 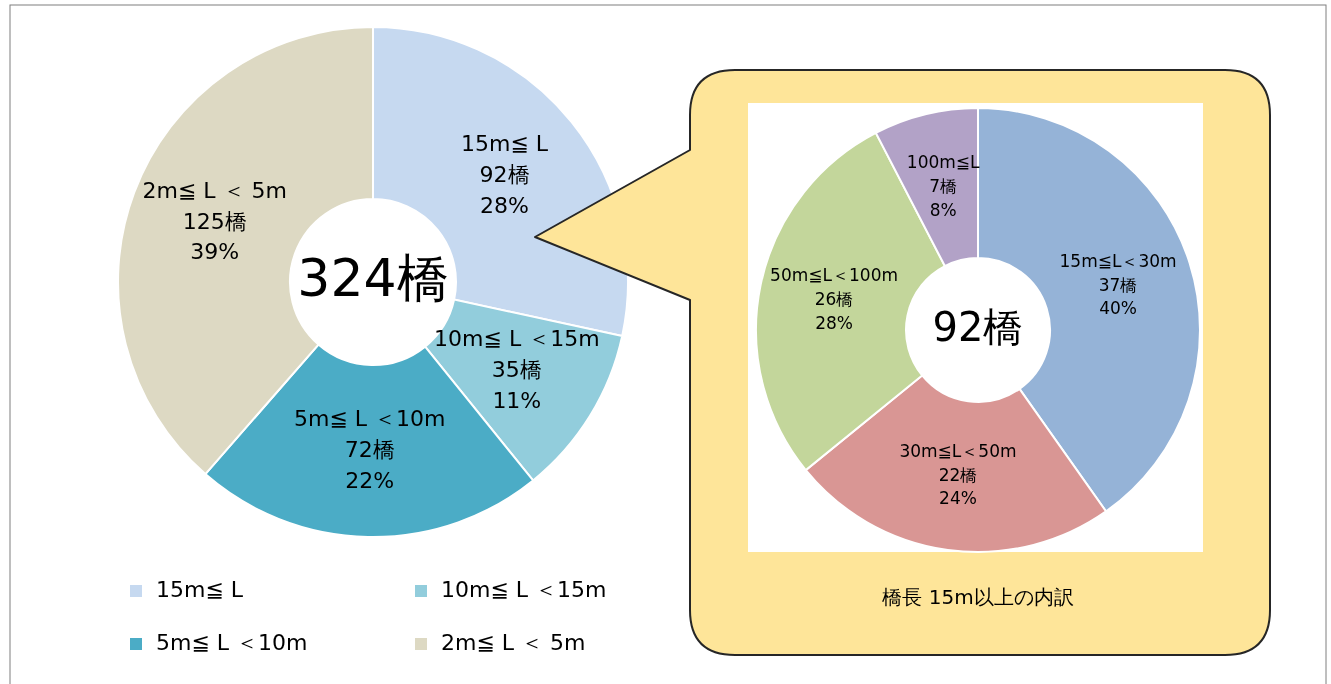 What do you see at coordinates (200, 589) in the screenshot?
I see `legend-label: 15m≦ L` at bounding box center [200, 589].